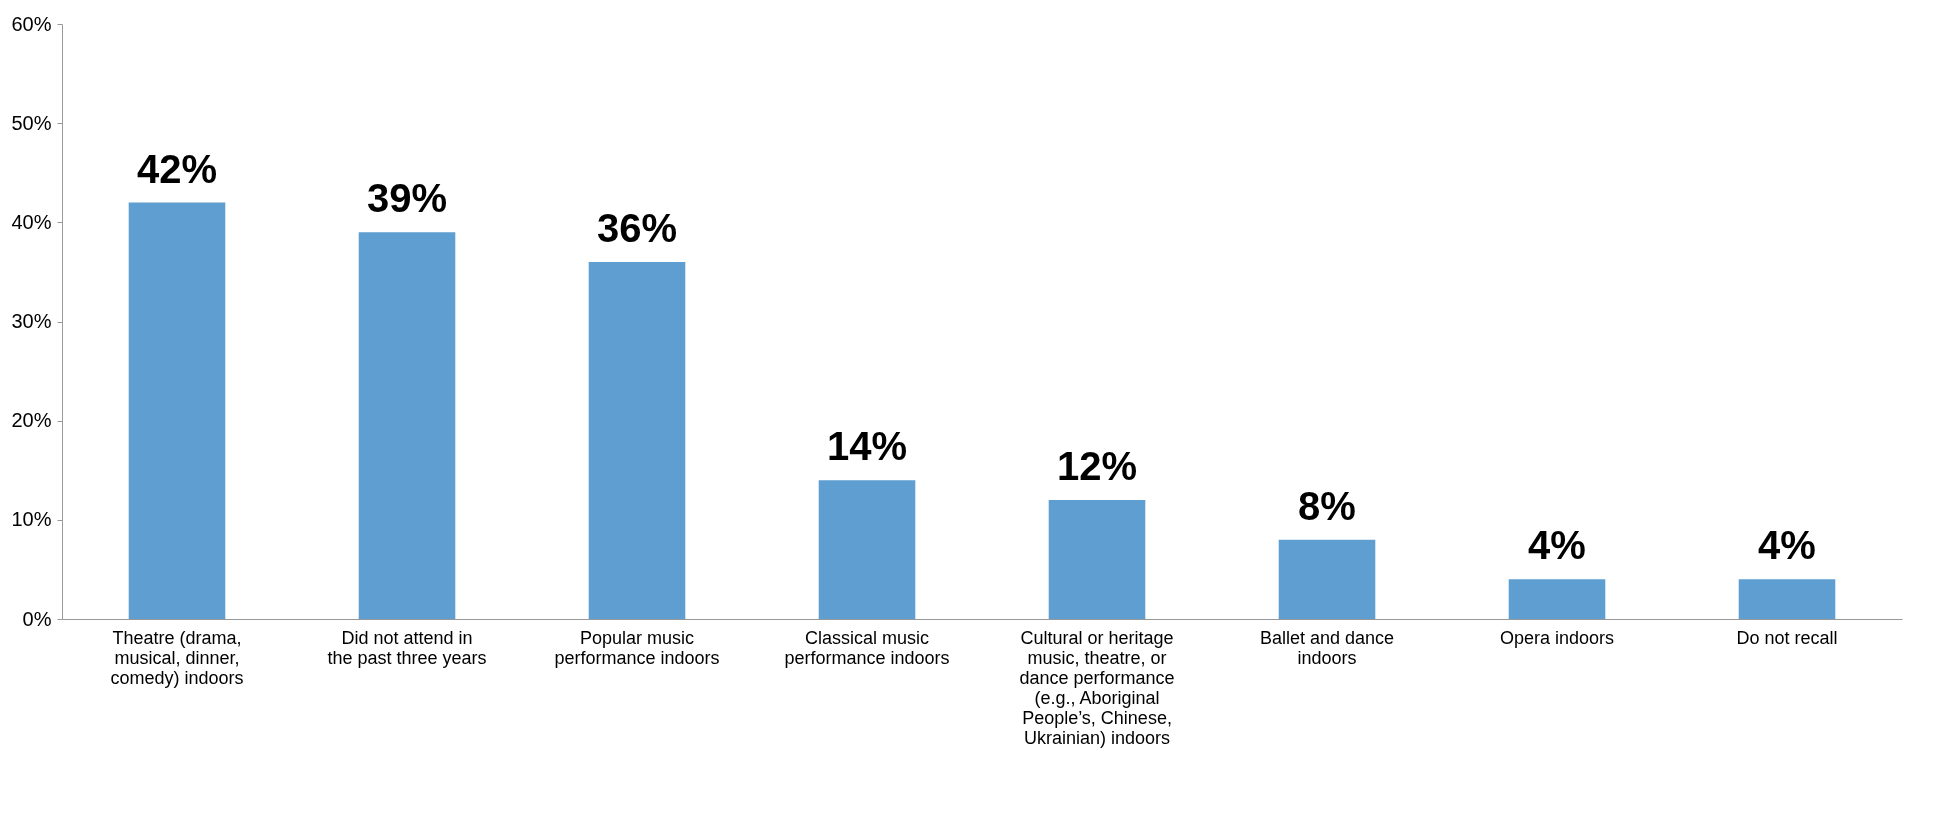 The width and height of the screenshot is (1957, 835). I want to click on x-tick-label: Classical music performance indoors, so click(867, 647).